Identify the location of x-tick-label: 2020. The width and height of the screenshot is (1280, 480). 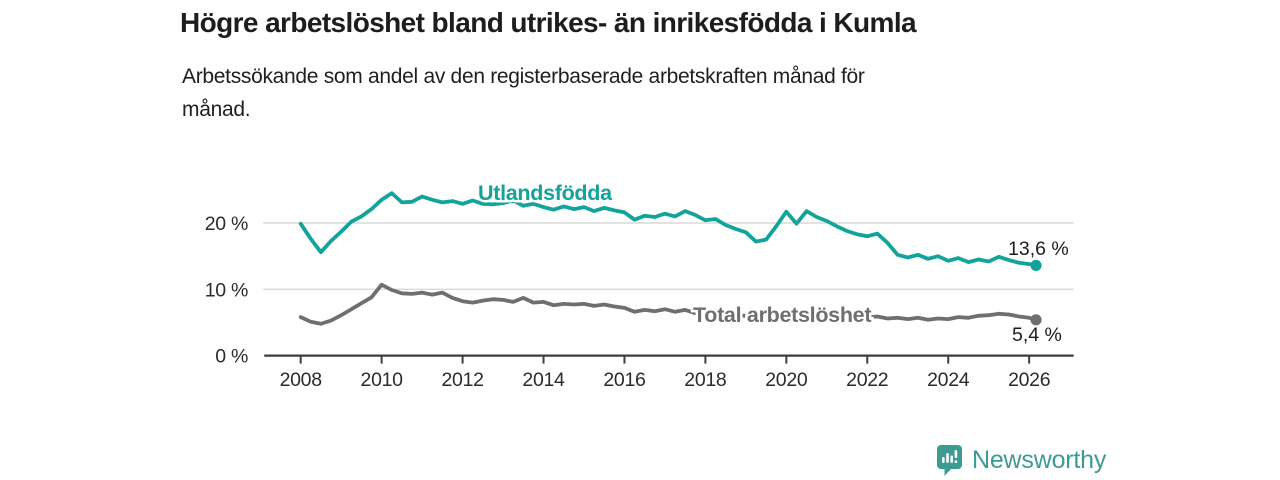
(786, 380).